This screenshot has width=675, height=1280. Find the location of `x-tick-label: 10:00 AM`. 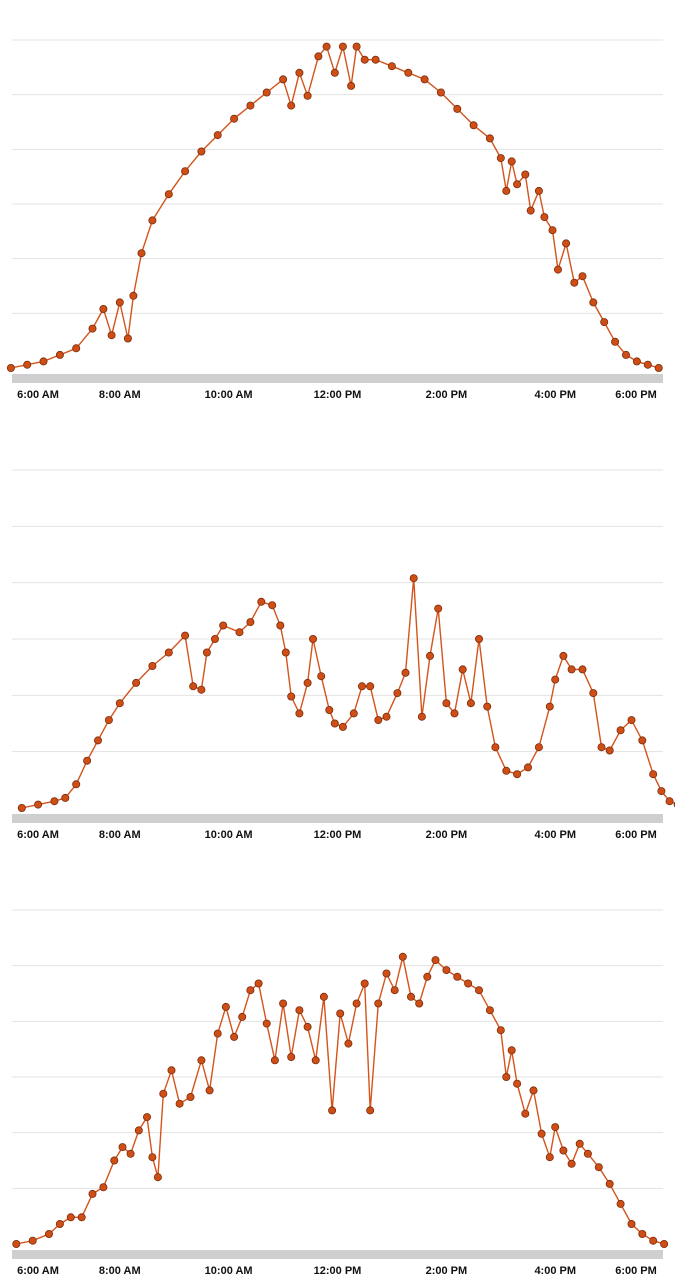

x-tick-label: 10:00 AM is located at coordinates (229, 835).